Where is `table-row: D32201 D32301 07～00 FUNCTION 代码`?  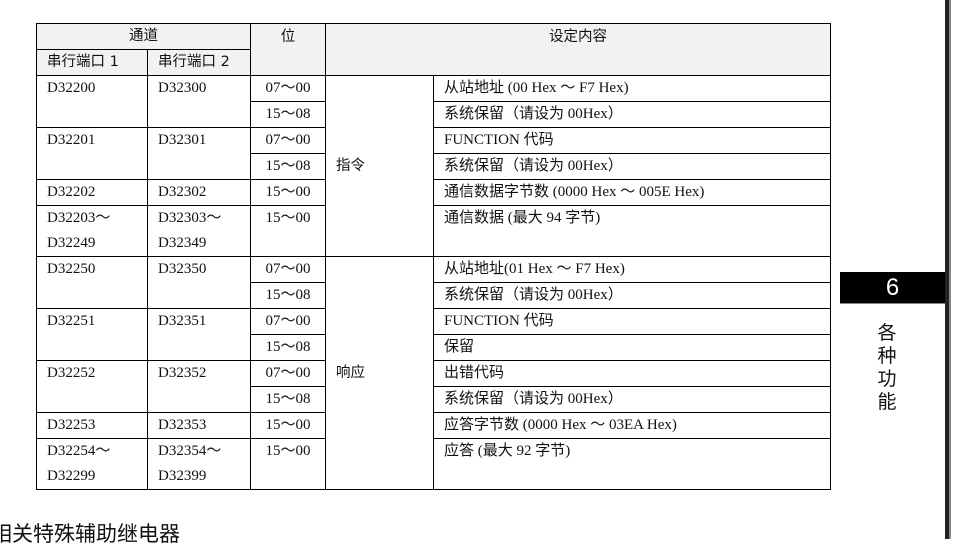
table-row: D32201 D32301 07～00 FUNCTION 代码 is located at coordinates (433, 153).